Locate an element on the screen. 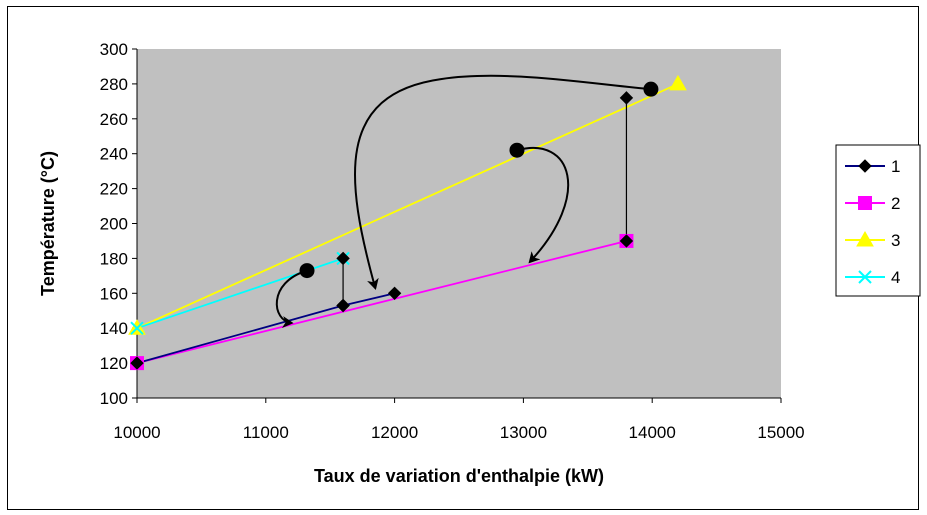  y-tick-label: 220 is located at coordinates (114, 189).